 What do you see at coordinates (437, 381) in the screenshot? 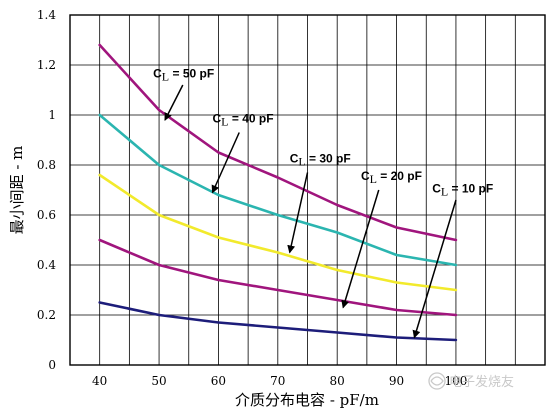
I see `watermark-logo-icon` at bounding box center [437, 381].